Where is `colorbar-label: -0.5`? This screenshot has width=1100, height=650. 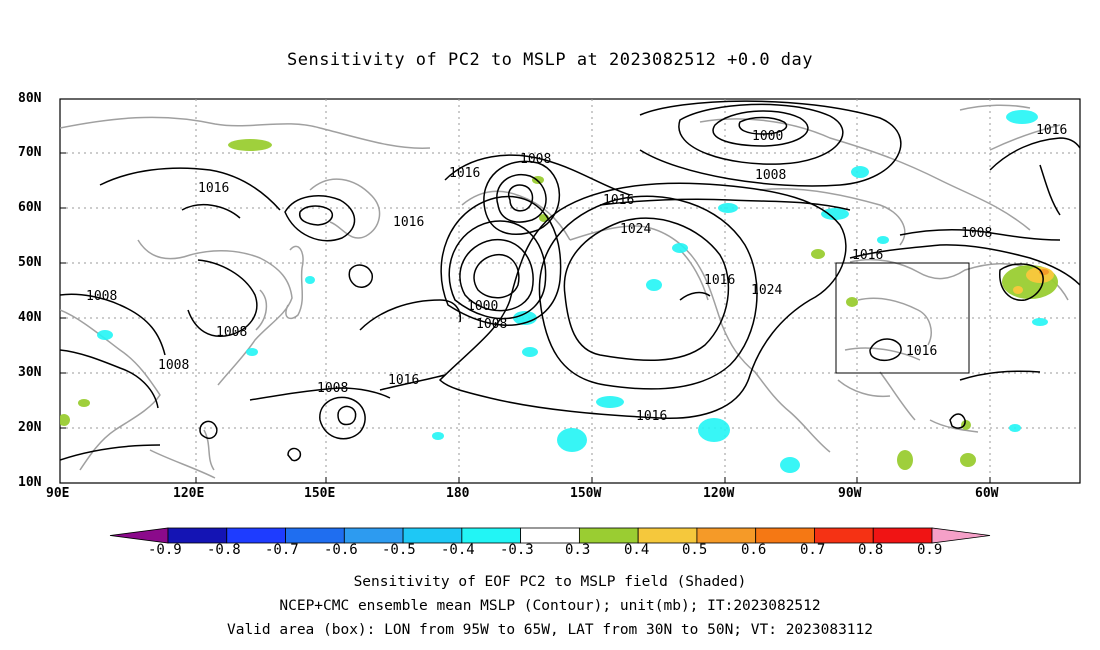 colorbar-label: -0.5 is located at coordinates (399, 550).